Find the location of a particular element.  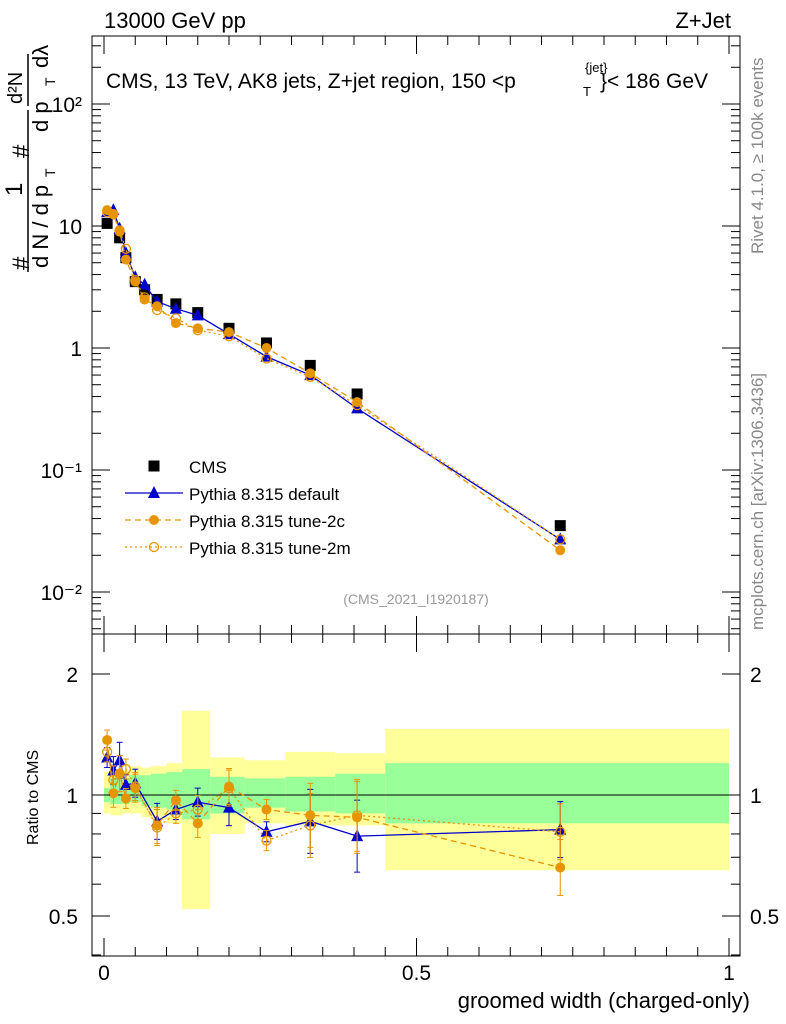

rivet-label: Rivet 4.1.0, ≥ 100k events is located at coordinates (757, 156).